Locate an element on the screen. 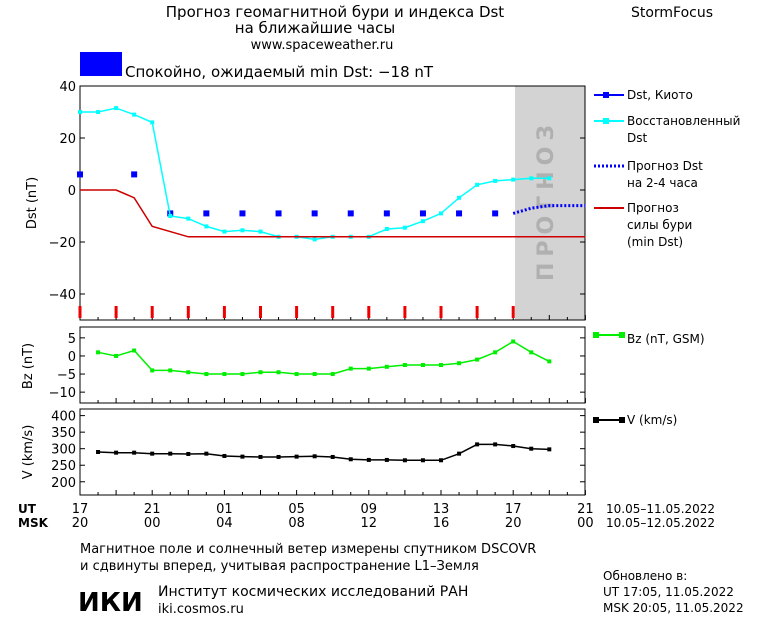 The height and width of the screenshot is (624, 760). updated-ut: UT 17:05, 11.05.2022 is located at coordinates (668, 592).